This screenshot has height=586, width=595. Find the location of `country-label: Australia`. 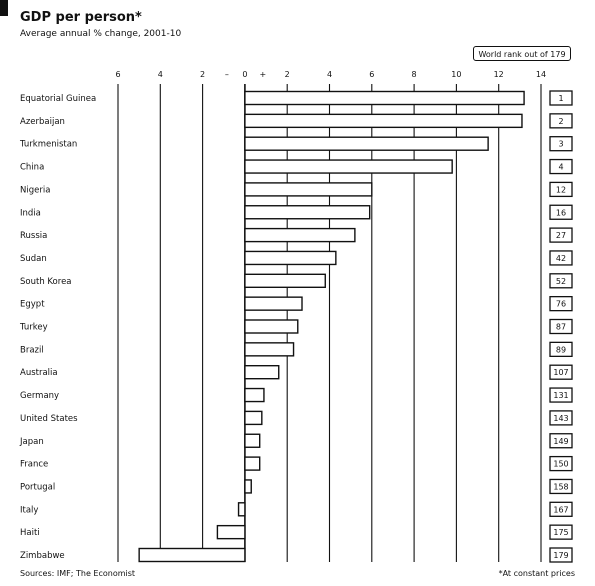

country-label: Australia is located at coordinates (39, 373).